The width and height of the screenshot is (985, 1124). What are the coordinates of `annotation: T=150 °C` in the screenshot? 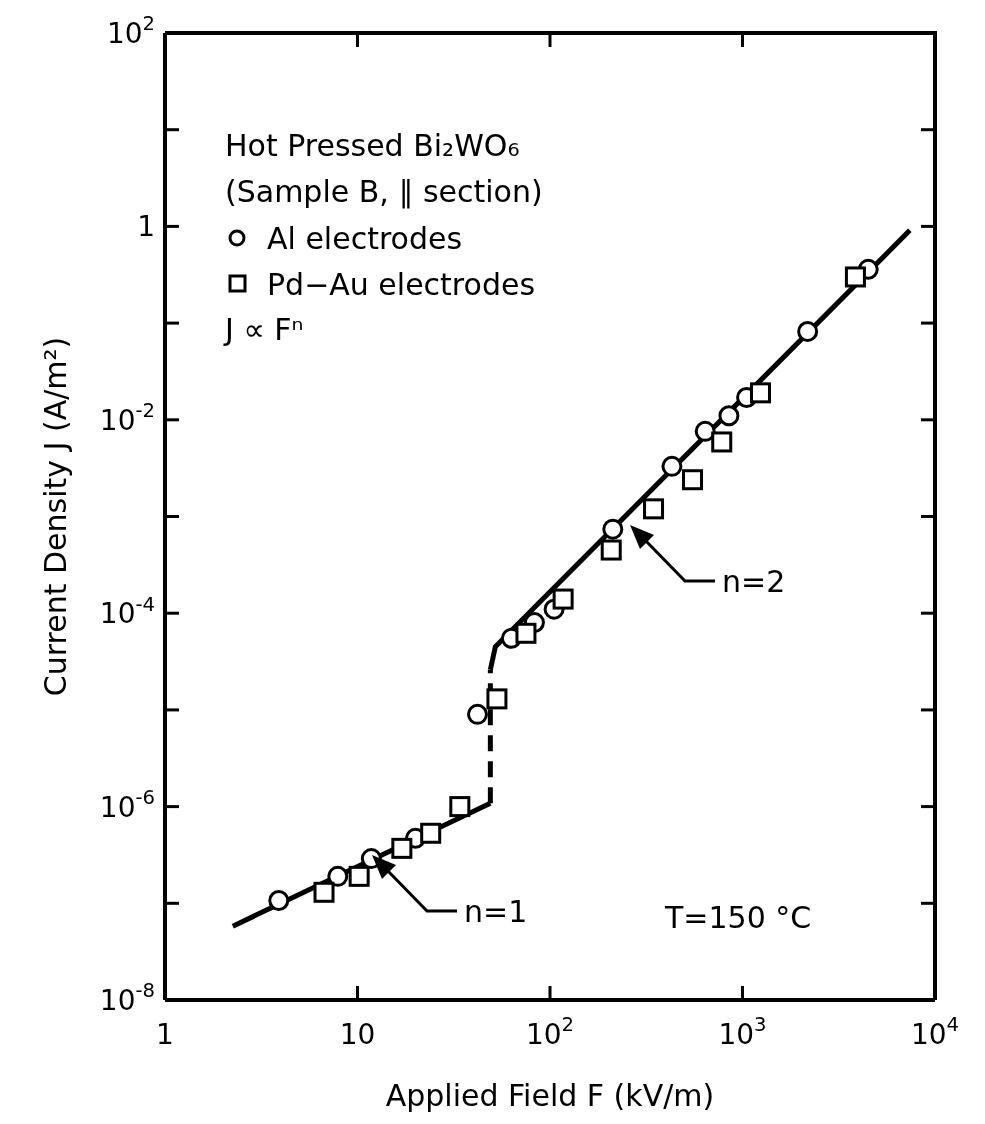 It's located at (738, 918).